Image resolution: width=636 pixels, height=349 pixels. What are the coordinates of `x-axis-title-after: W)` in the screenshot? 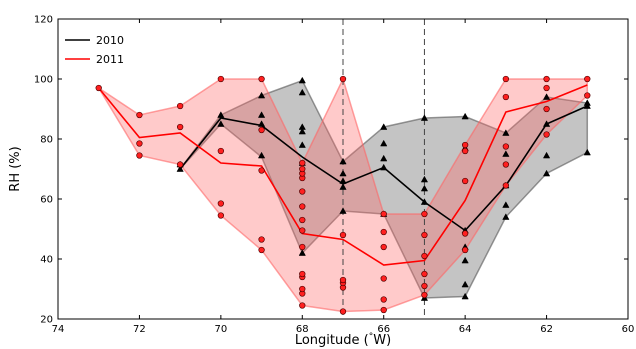 It's located at (382, 340).